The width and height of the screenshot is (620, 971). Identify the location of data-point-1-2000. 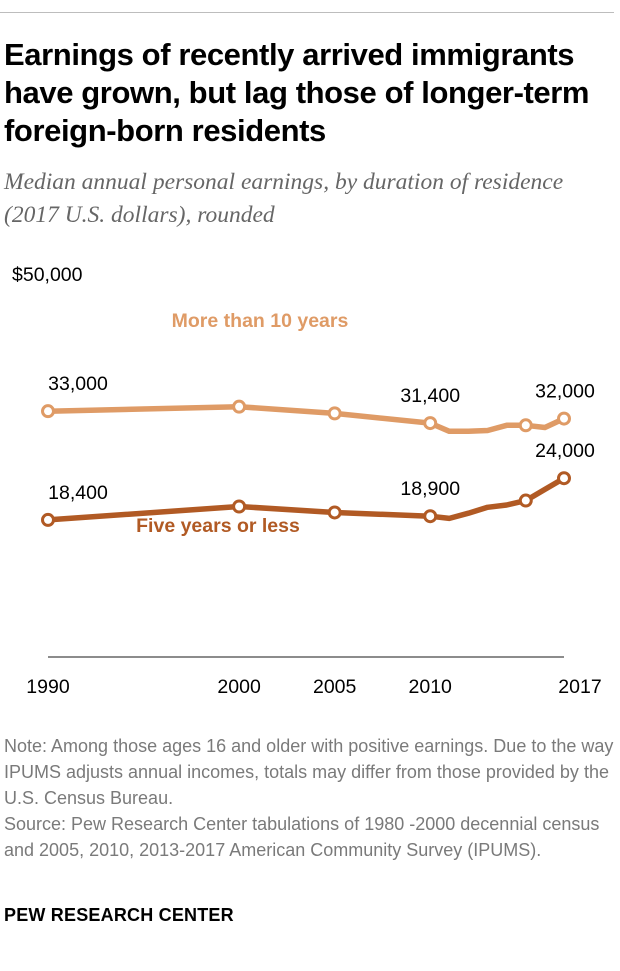
(239, 506).